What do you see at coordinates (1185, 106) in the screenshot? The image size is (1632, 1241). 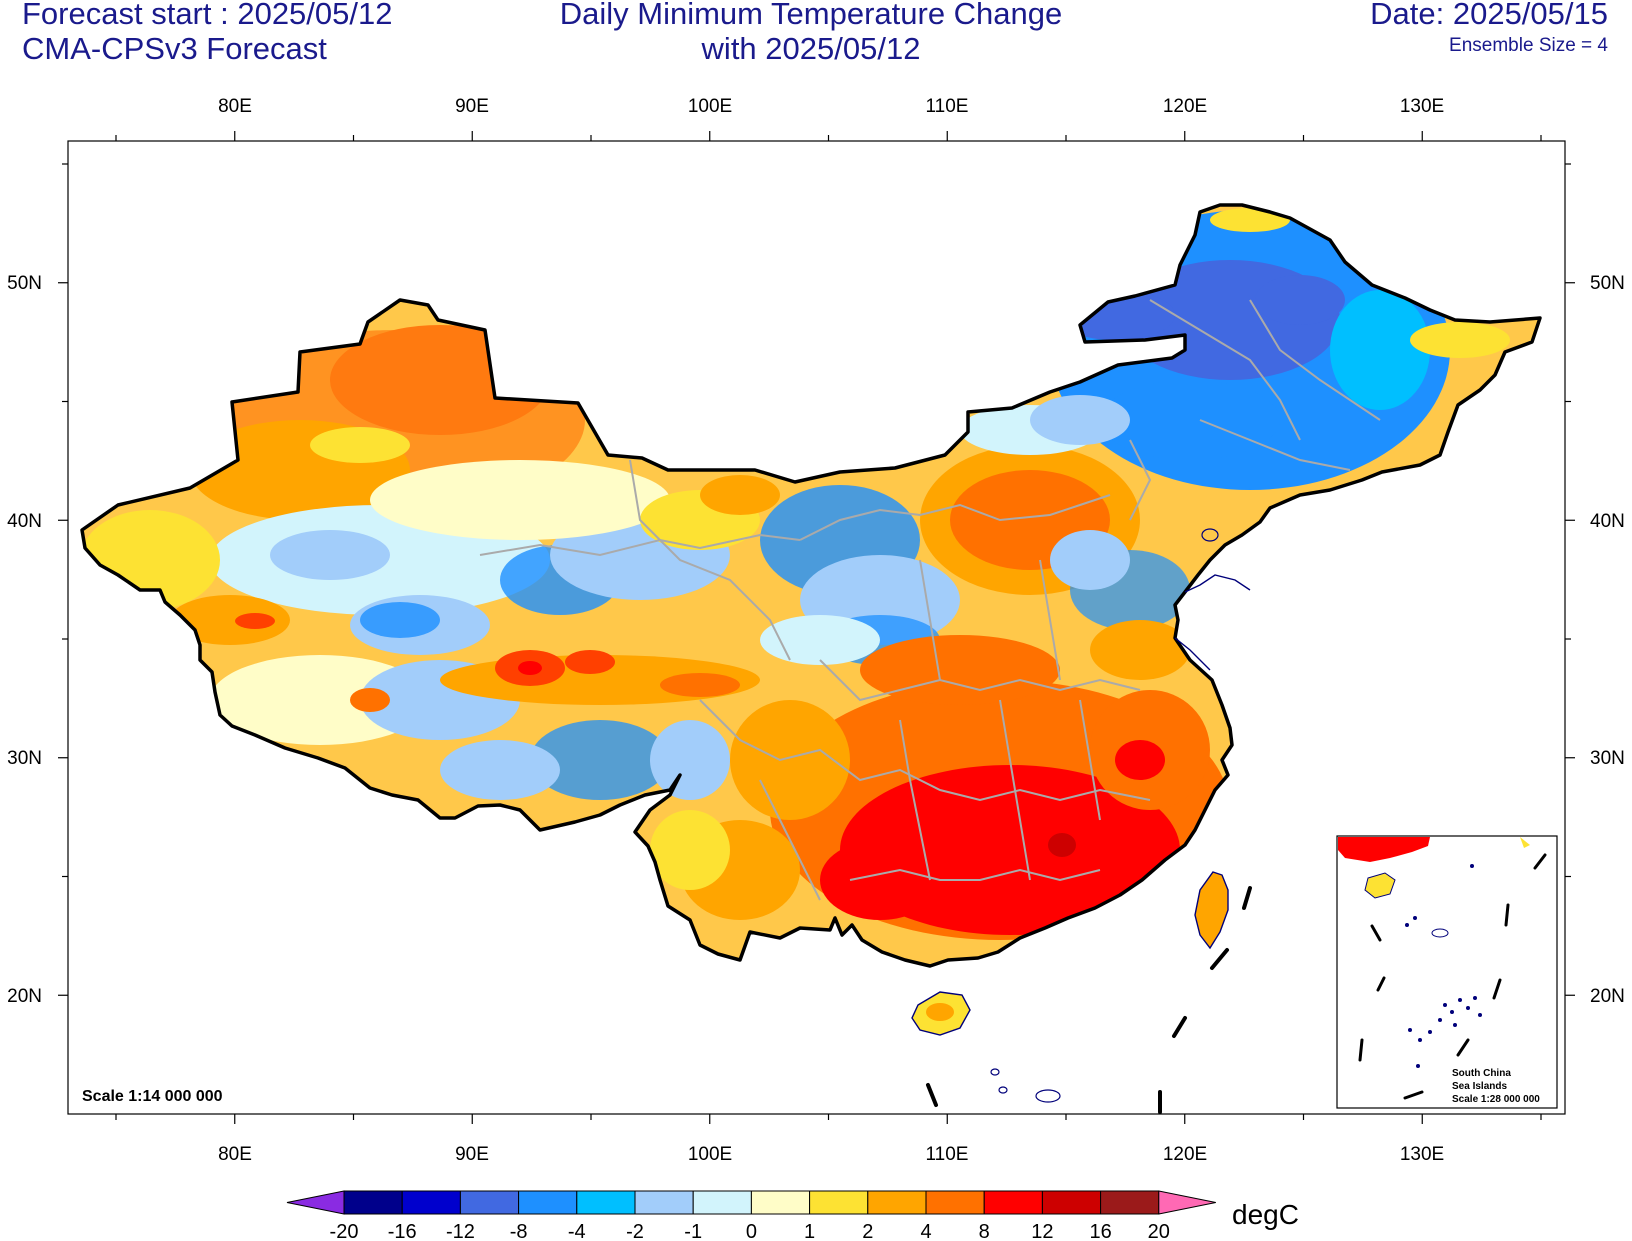 I see `lon-label-top-120e: 120E` at bounding box center [1185, 106].